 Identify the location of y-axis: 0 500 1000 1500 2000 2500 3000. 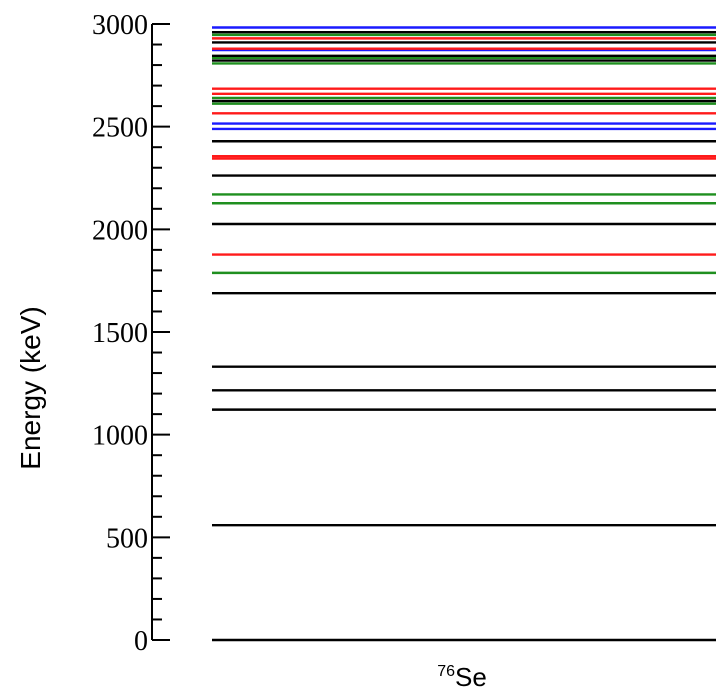
(131, 333).